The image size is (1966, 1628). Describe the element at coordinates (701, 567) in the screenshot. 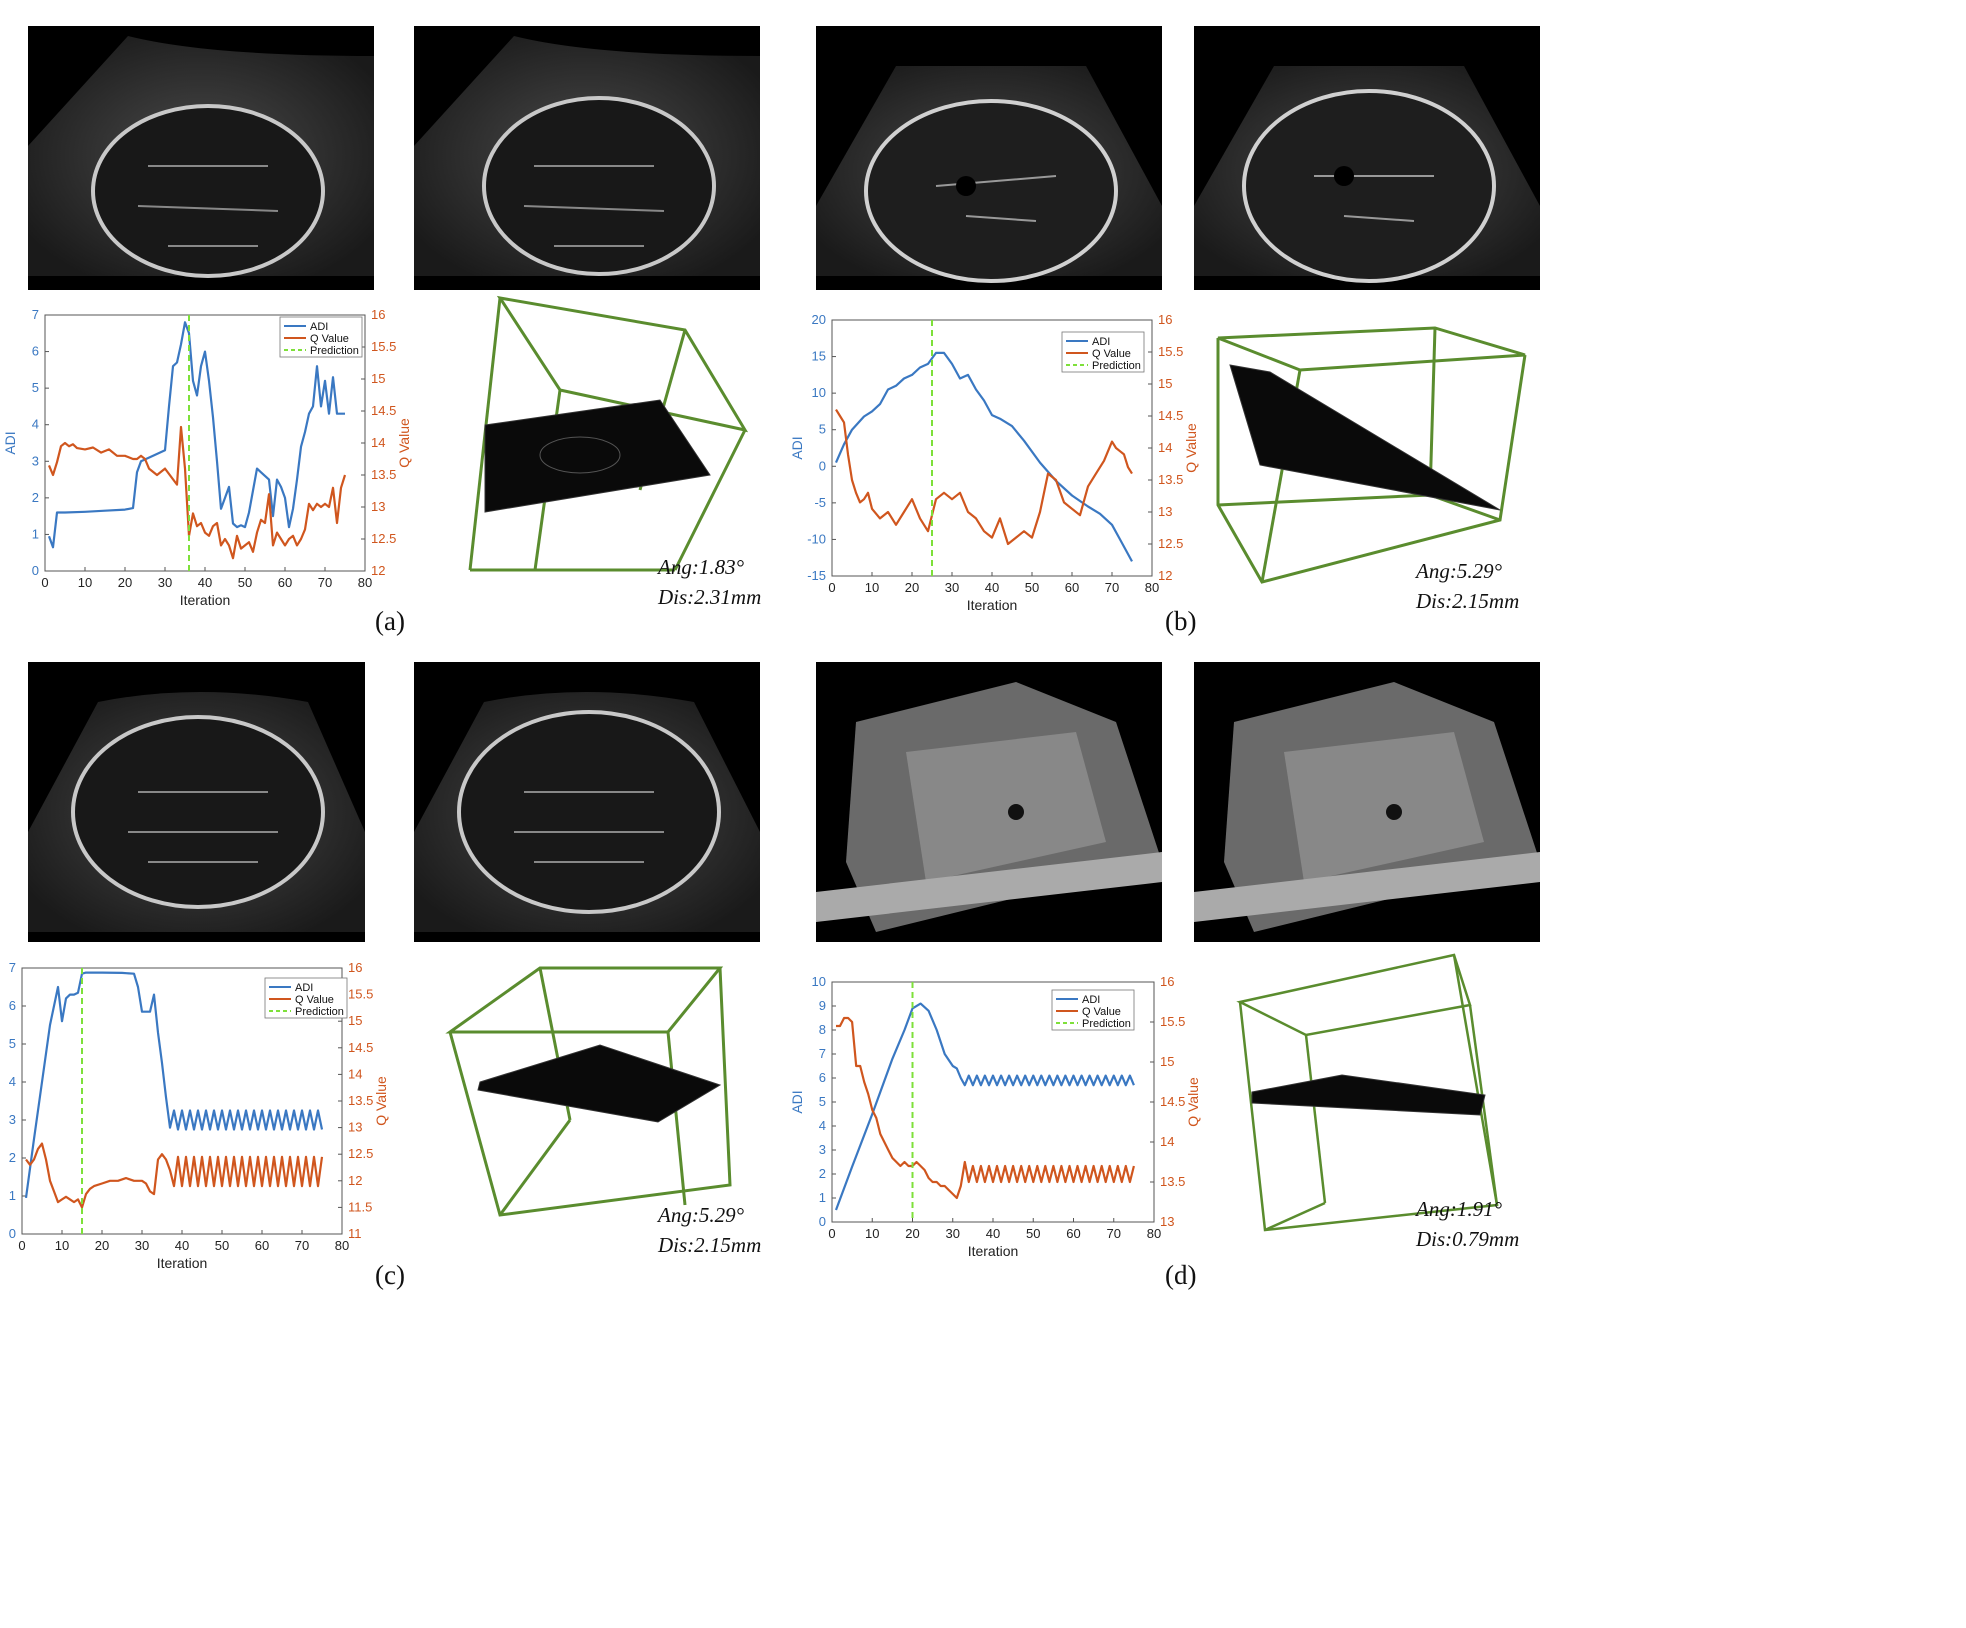

I see `angle-value: Ang:1.83°` at that location.